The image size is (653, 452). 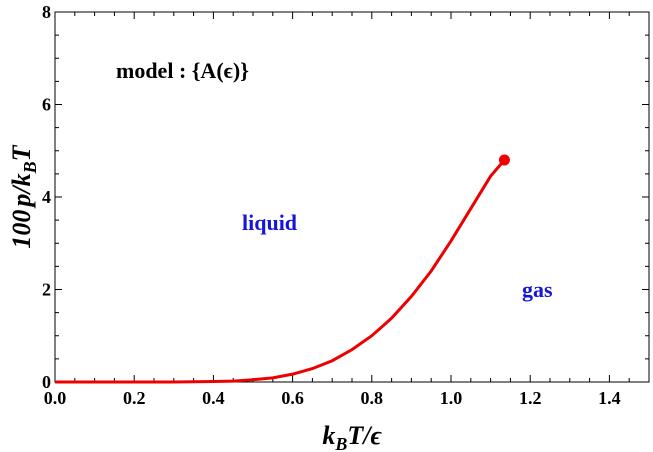 What do you see at coordinates (451, 398) in the screenshot?
I see `x-tick-label: 1.0` at bounding box center [451, 398].